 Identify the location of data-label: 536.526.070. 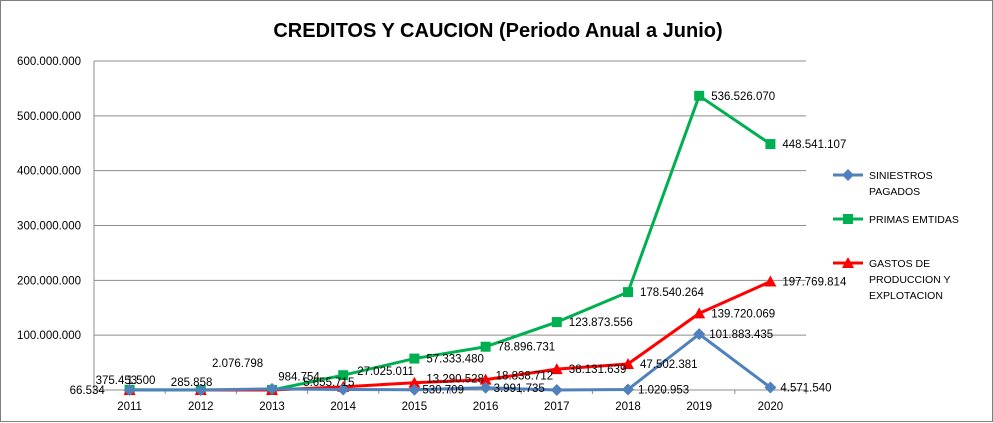
(743, 97).